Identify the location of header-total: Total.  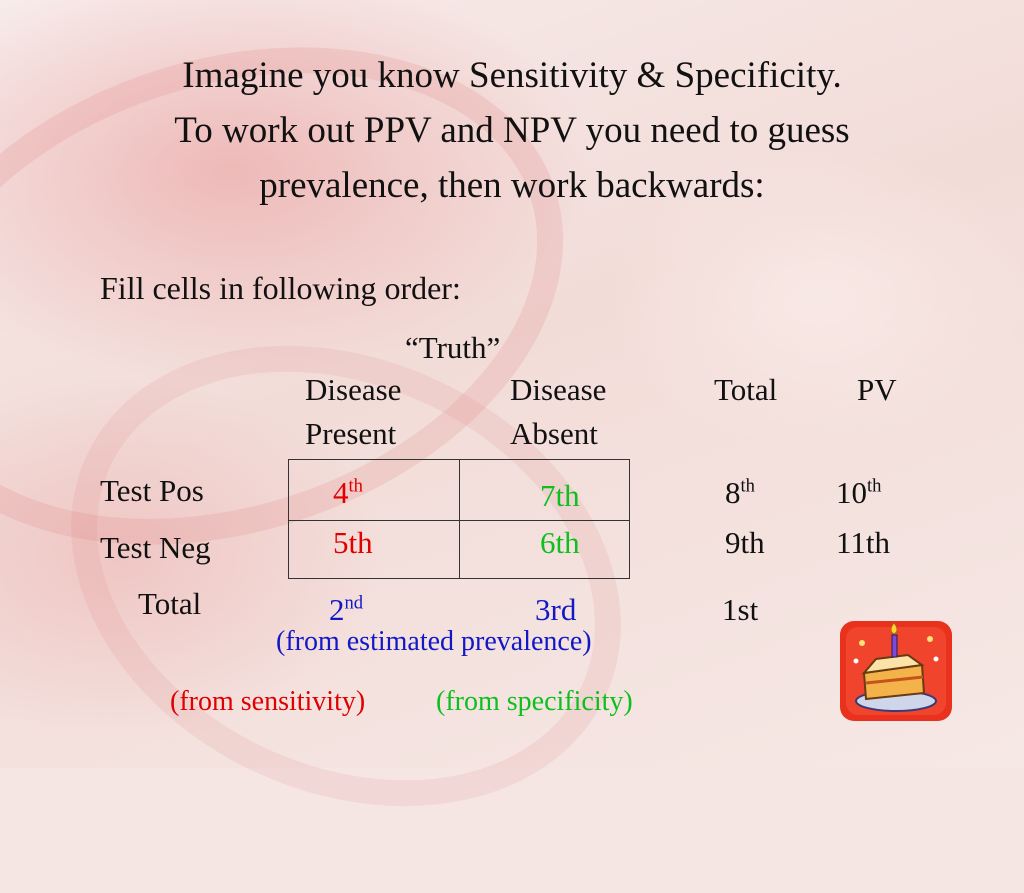
(746, 389).